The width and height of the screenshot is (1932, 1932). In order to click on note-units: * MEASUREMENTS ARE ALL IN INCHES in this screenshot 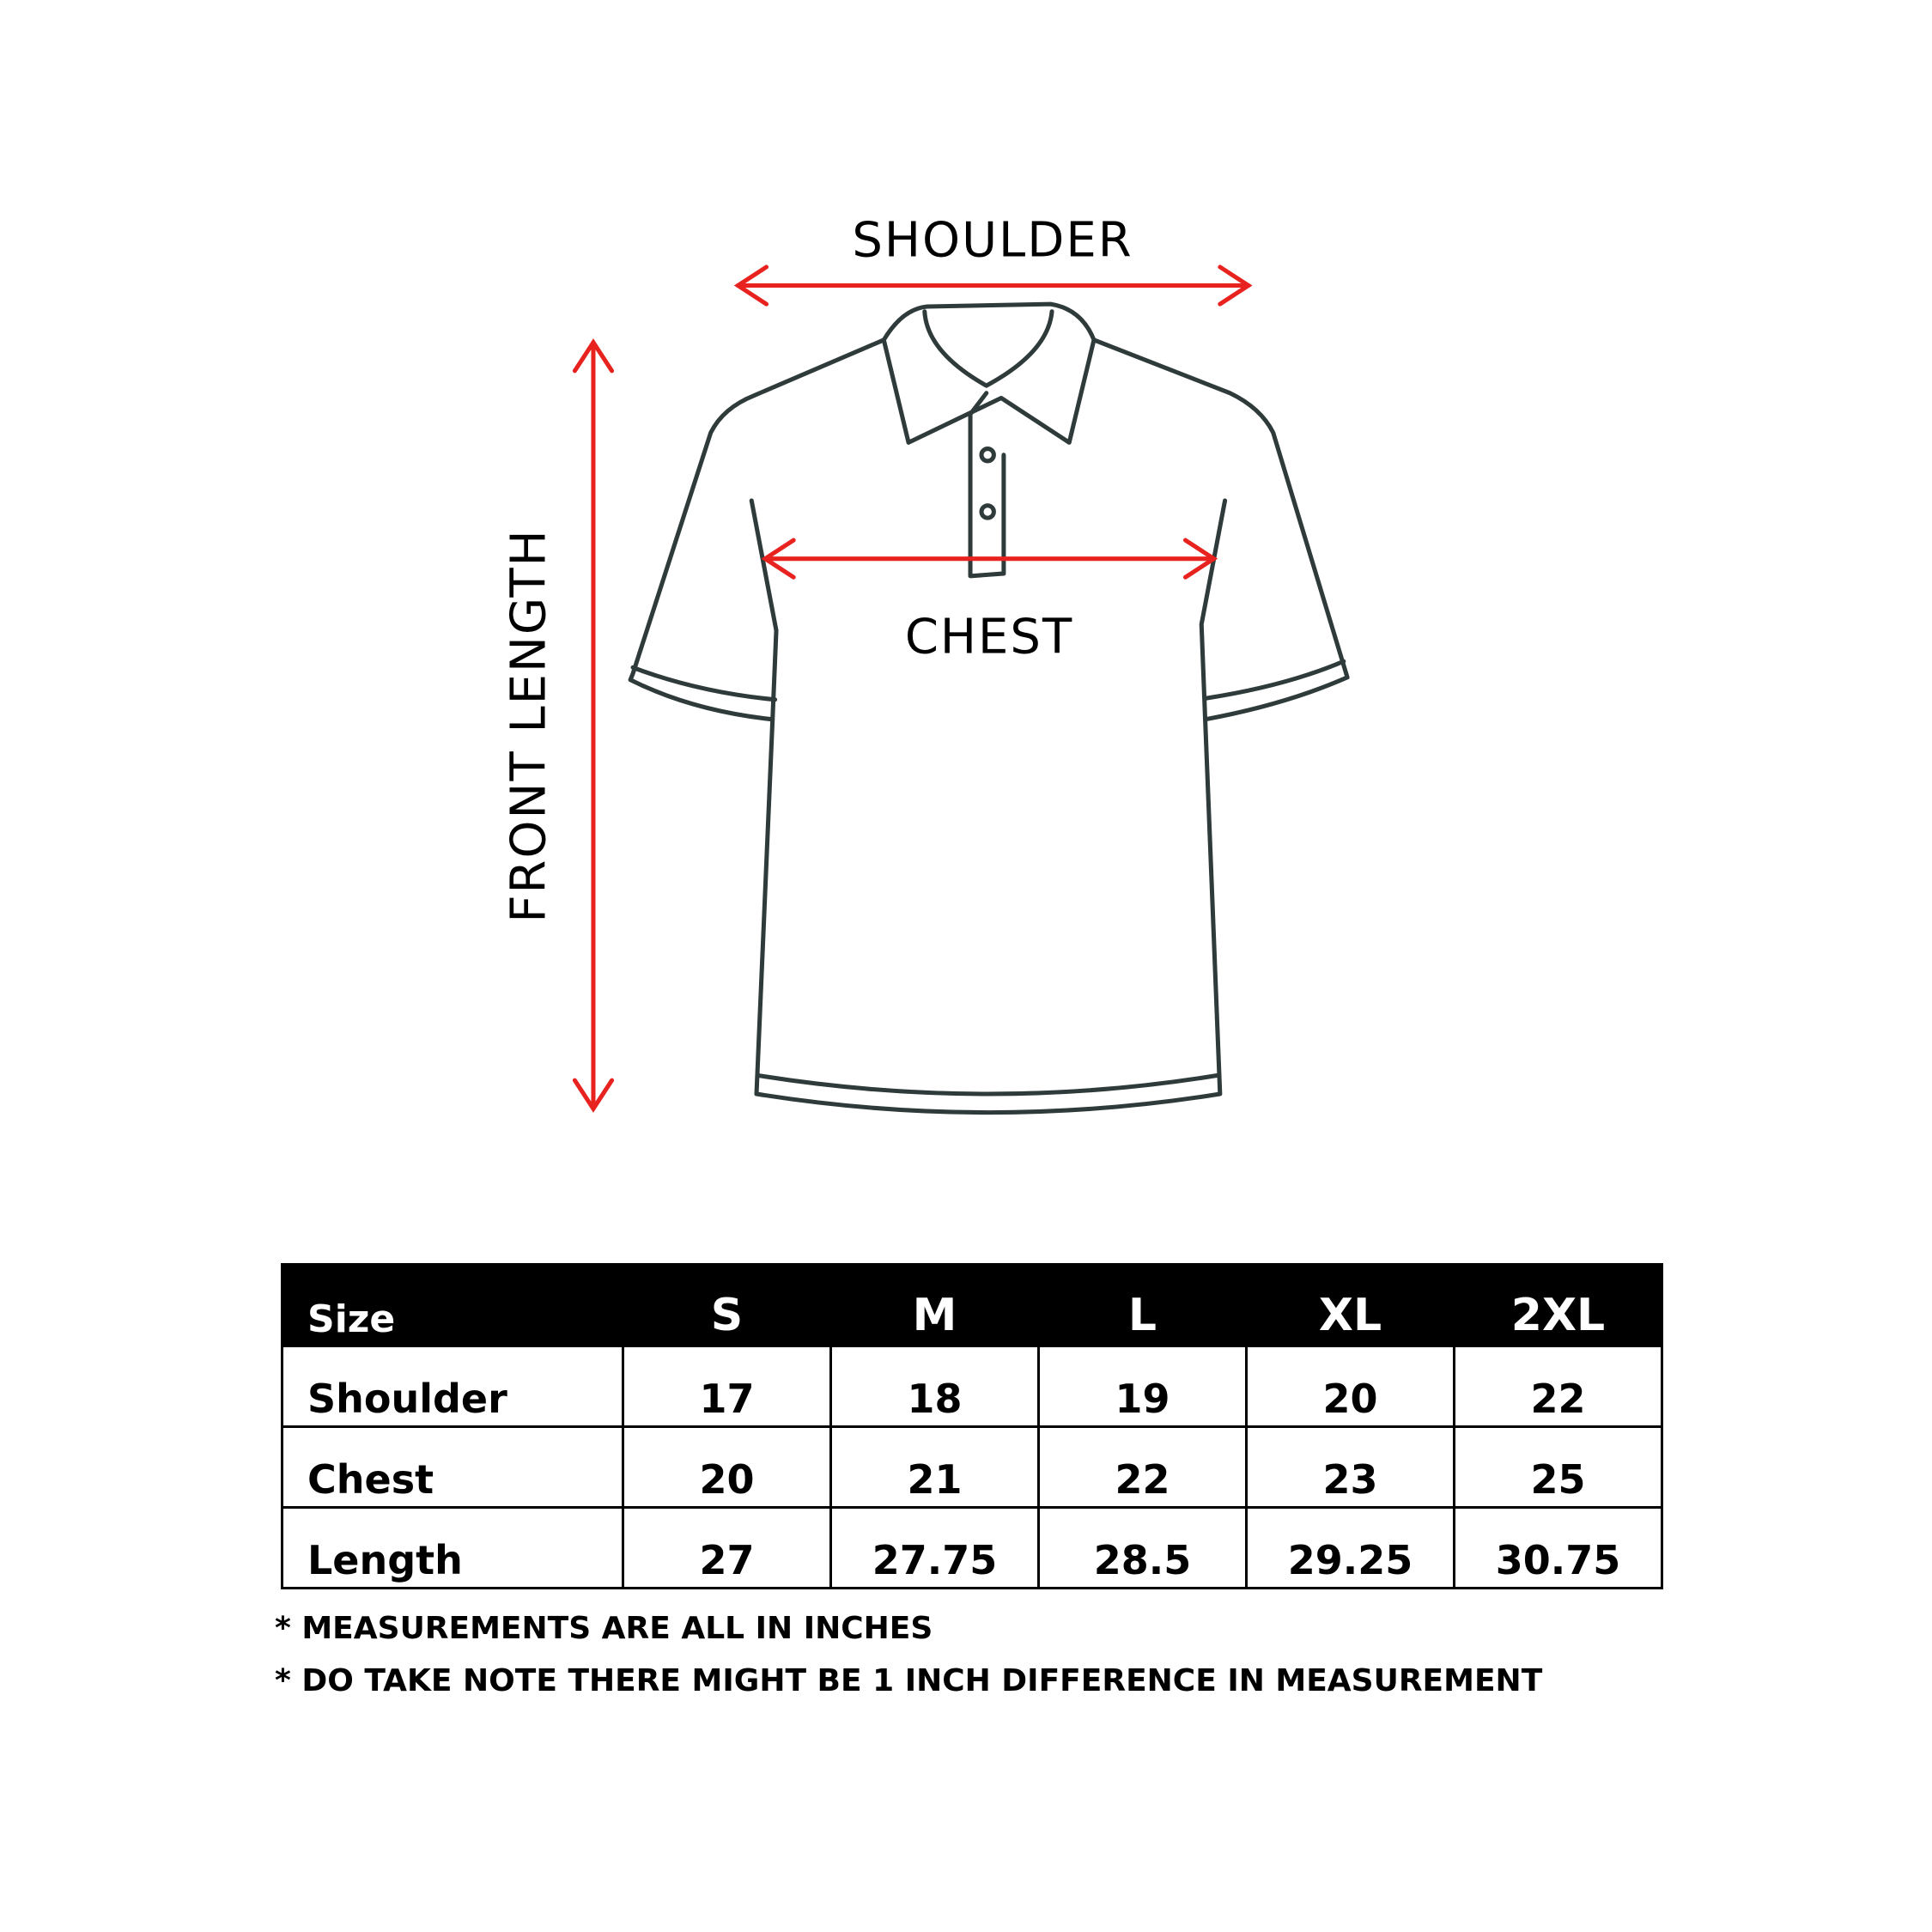, I will do `click(604, 1628)`.